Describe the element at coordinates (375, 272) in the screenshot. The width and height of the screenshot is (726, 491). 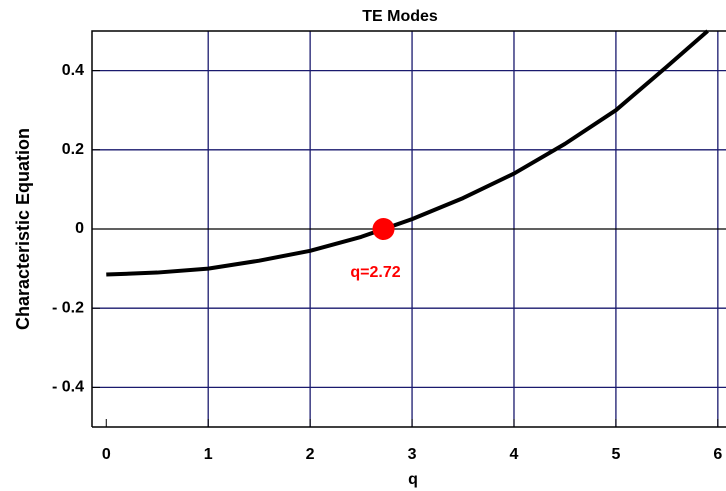
I see `root-label: q=2.72` at that location.